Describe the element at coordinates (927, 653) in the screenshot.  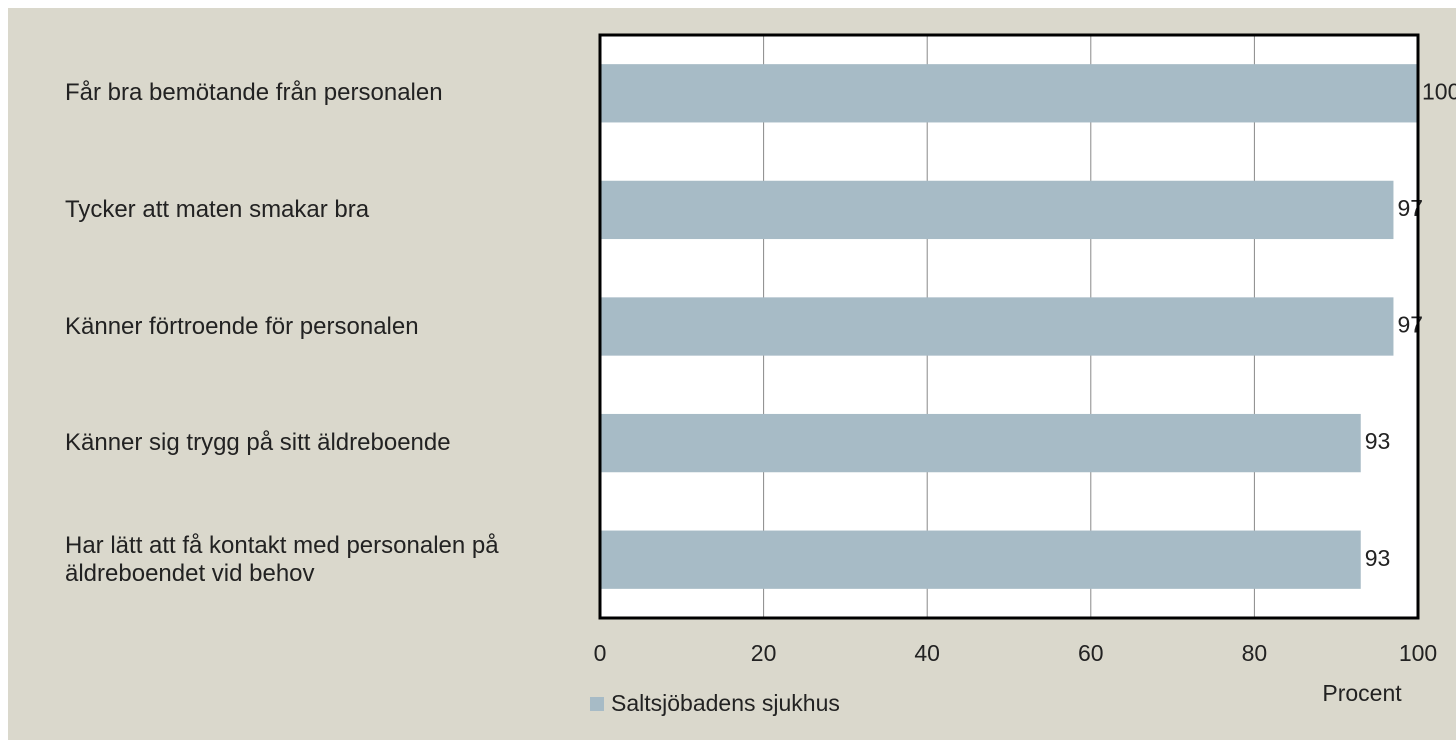
I see `x-tick-label: 40` at that location.